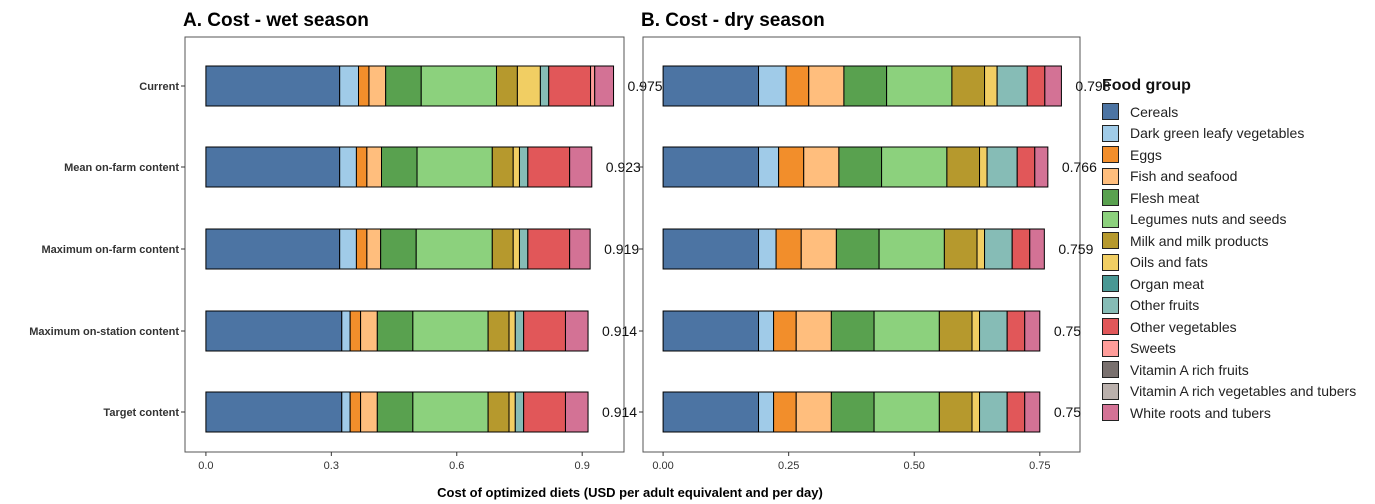 This screenshot has width=1375, height=504. What do you see at coordinates (1079, 167) in the screenshot?
I see `total-value-label: 0.766` at bounding box center [1079, 167].